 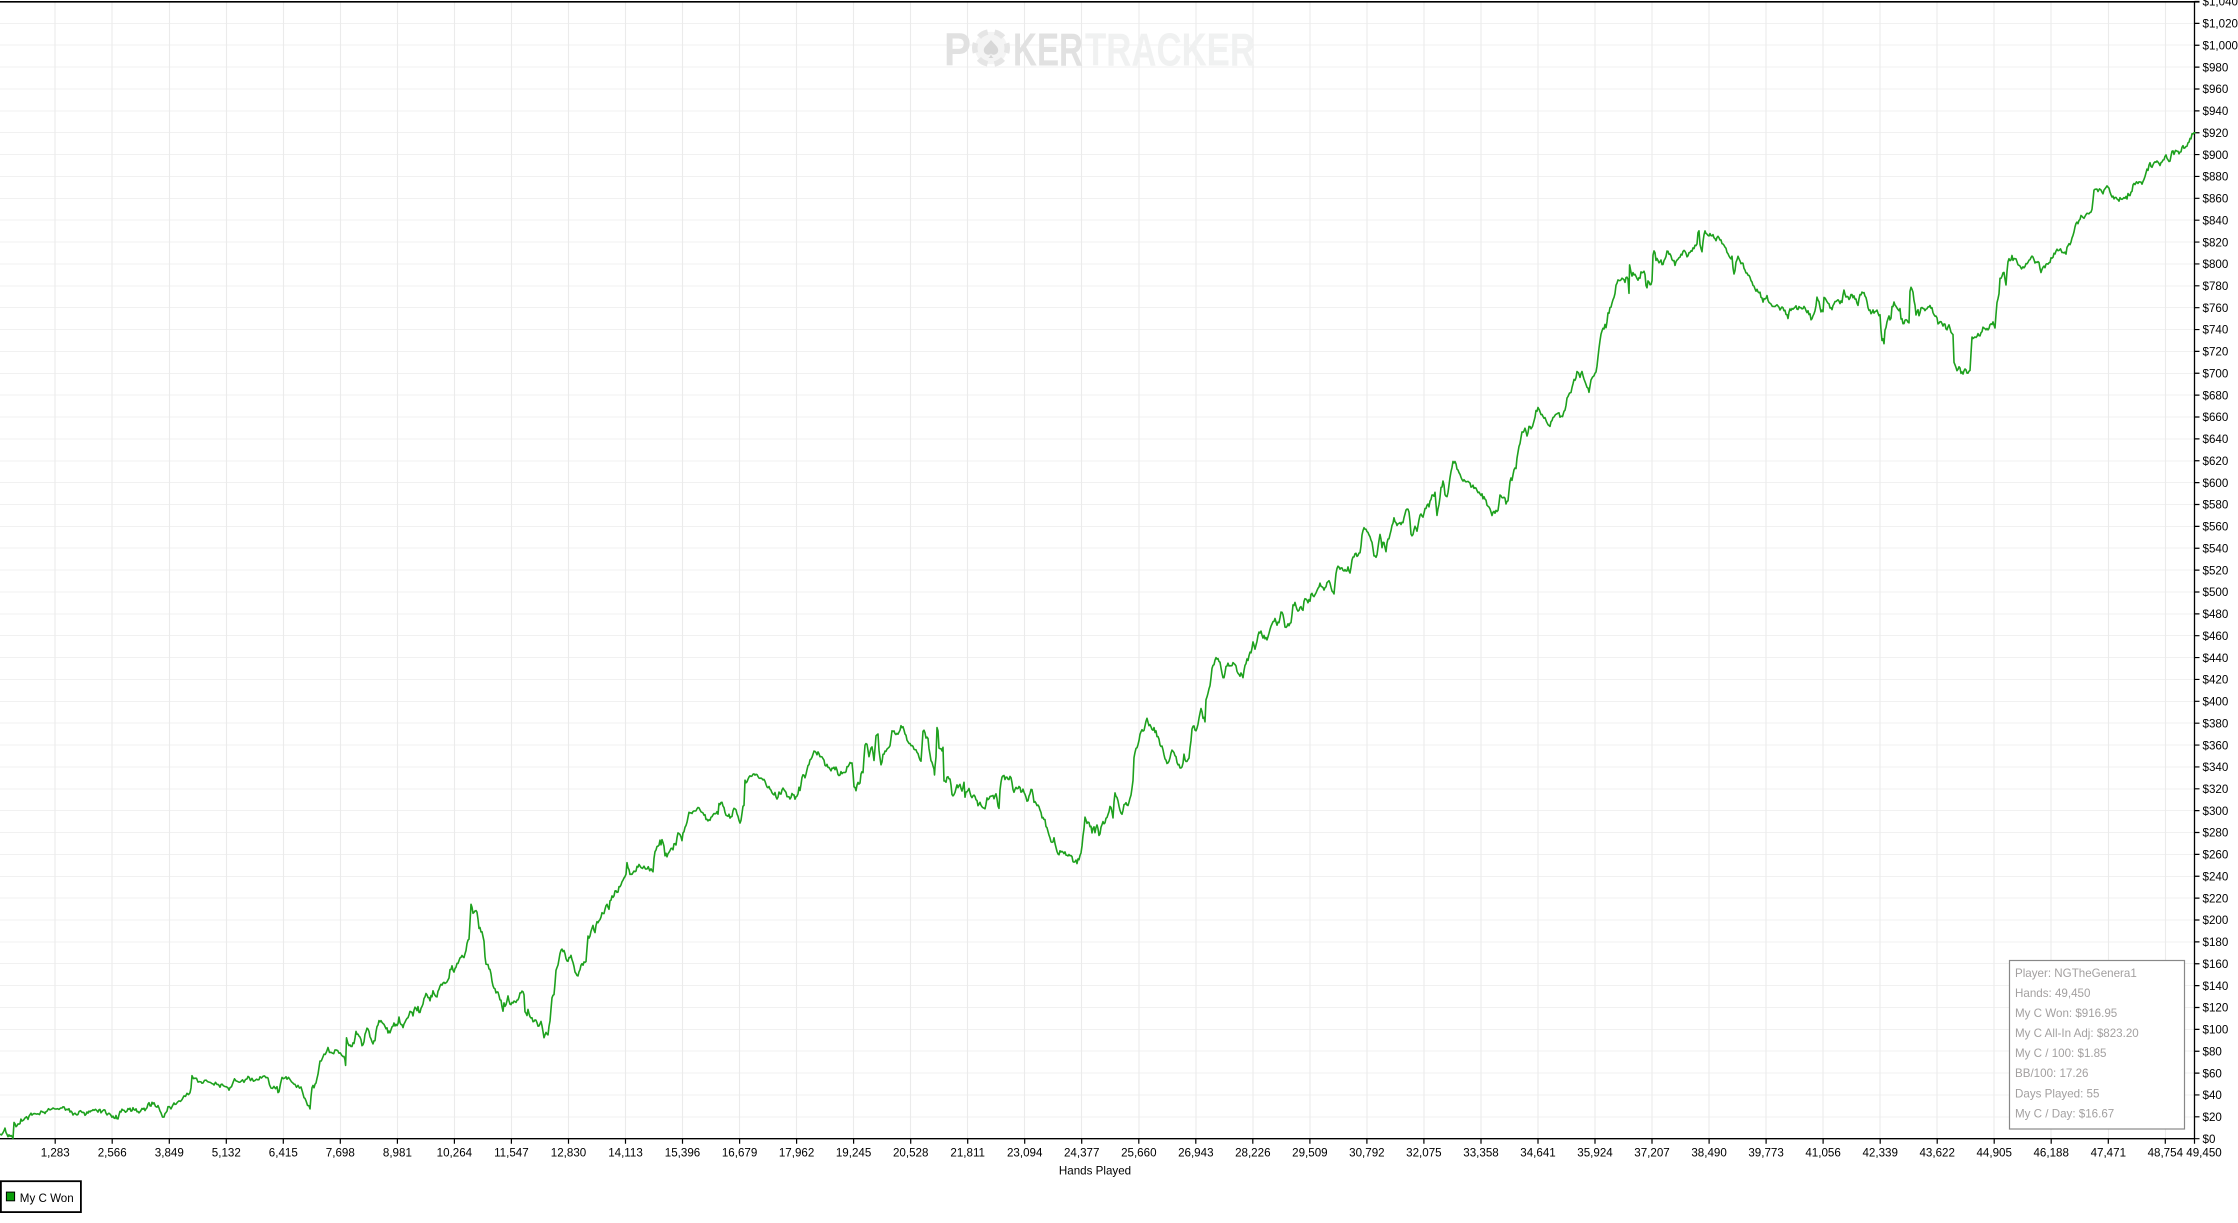 What do you see at coordinates (455, 1153) in the screenshot?
I see `svg-text: 10,264` at bounding box center [455, 1153].